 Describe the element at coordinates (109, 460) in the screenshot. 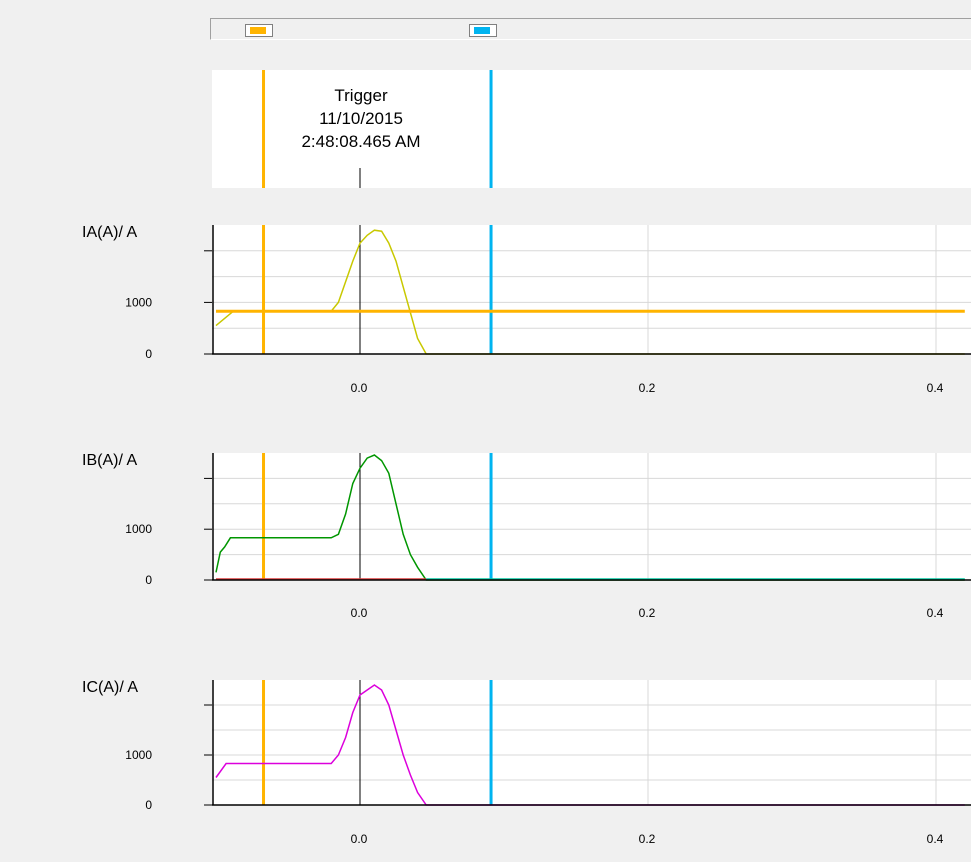

I see `y-axis-label: IB(A)/ A` at that location.